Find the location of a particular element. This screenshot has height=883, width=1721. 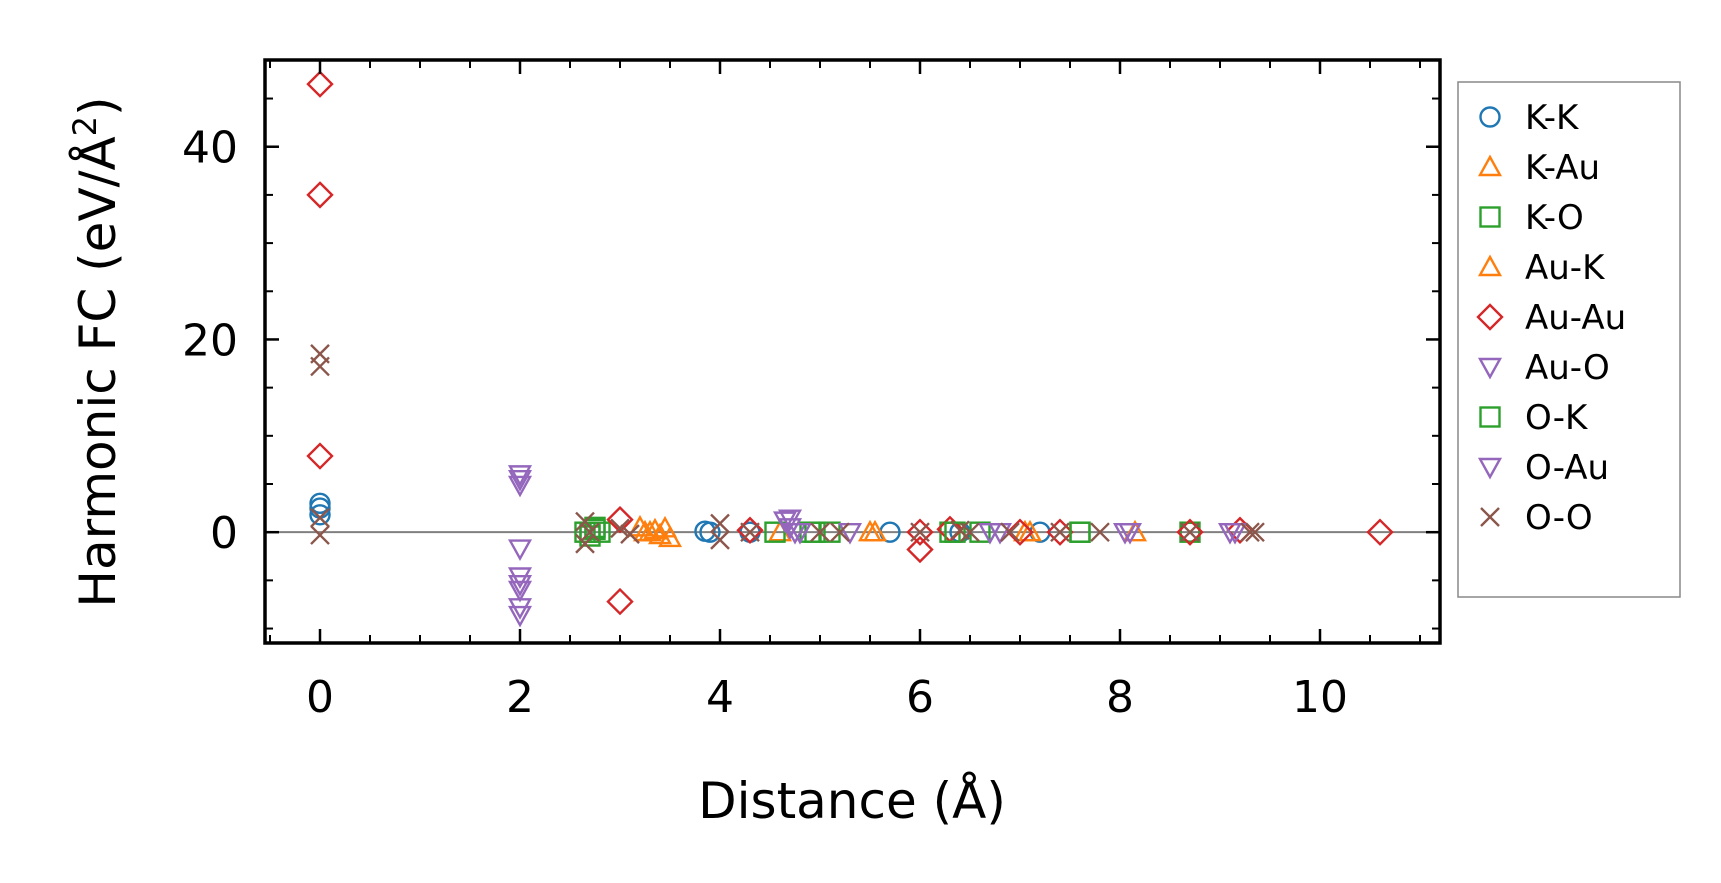

legend-item: K-Au is located at coordinates (1538, 168).